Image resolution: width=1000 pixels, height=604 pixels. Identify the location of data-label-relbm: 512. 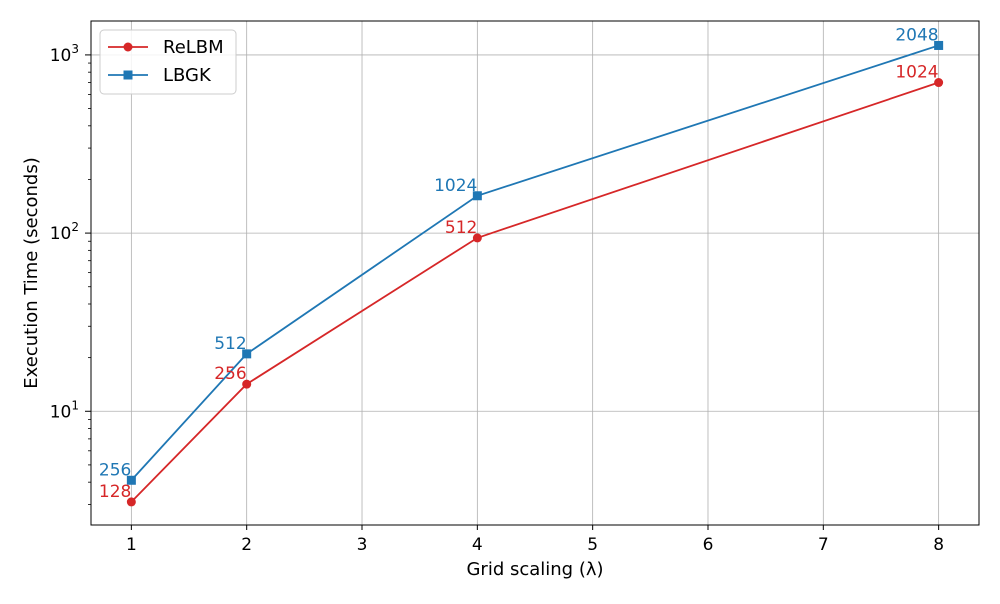
(461, 228).